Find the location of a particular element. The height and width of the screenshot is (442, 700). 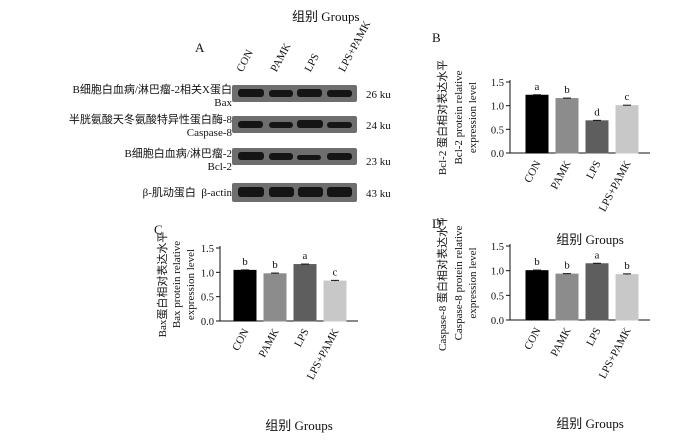

blot-row-bcl2-size: 23 ku is located at coordinates (378, 162).